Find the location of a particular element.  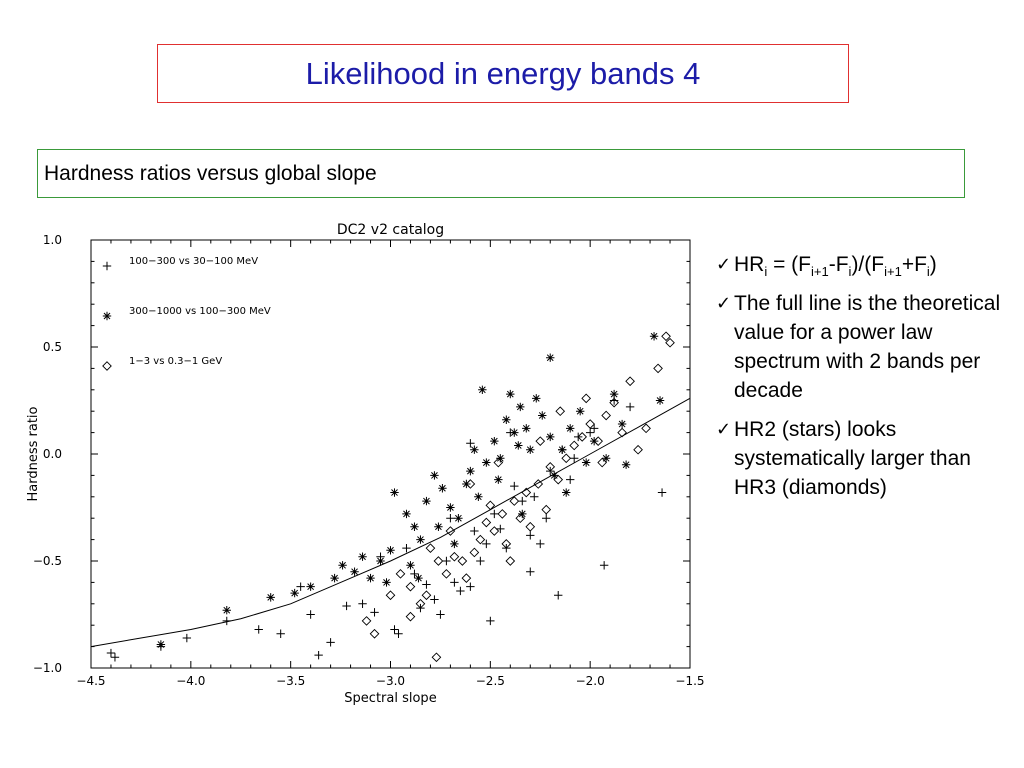

y-axis-label: Hardness ratio is located at coordinates (33, 453).